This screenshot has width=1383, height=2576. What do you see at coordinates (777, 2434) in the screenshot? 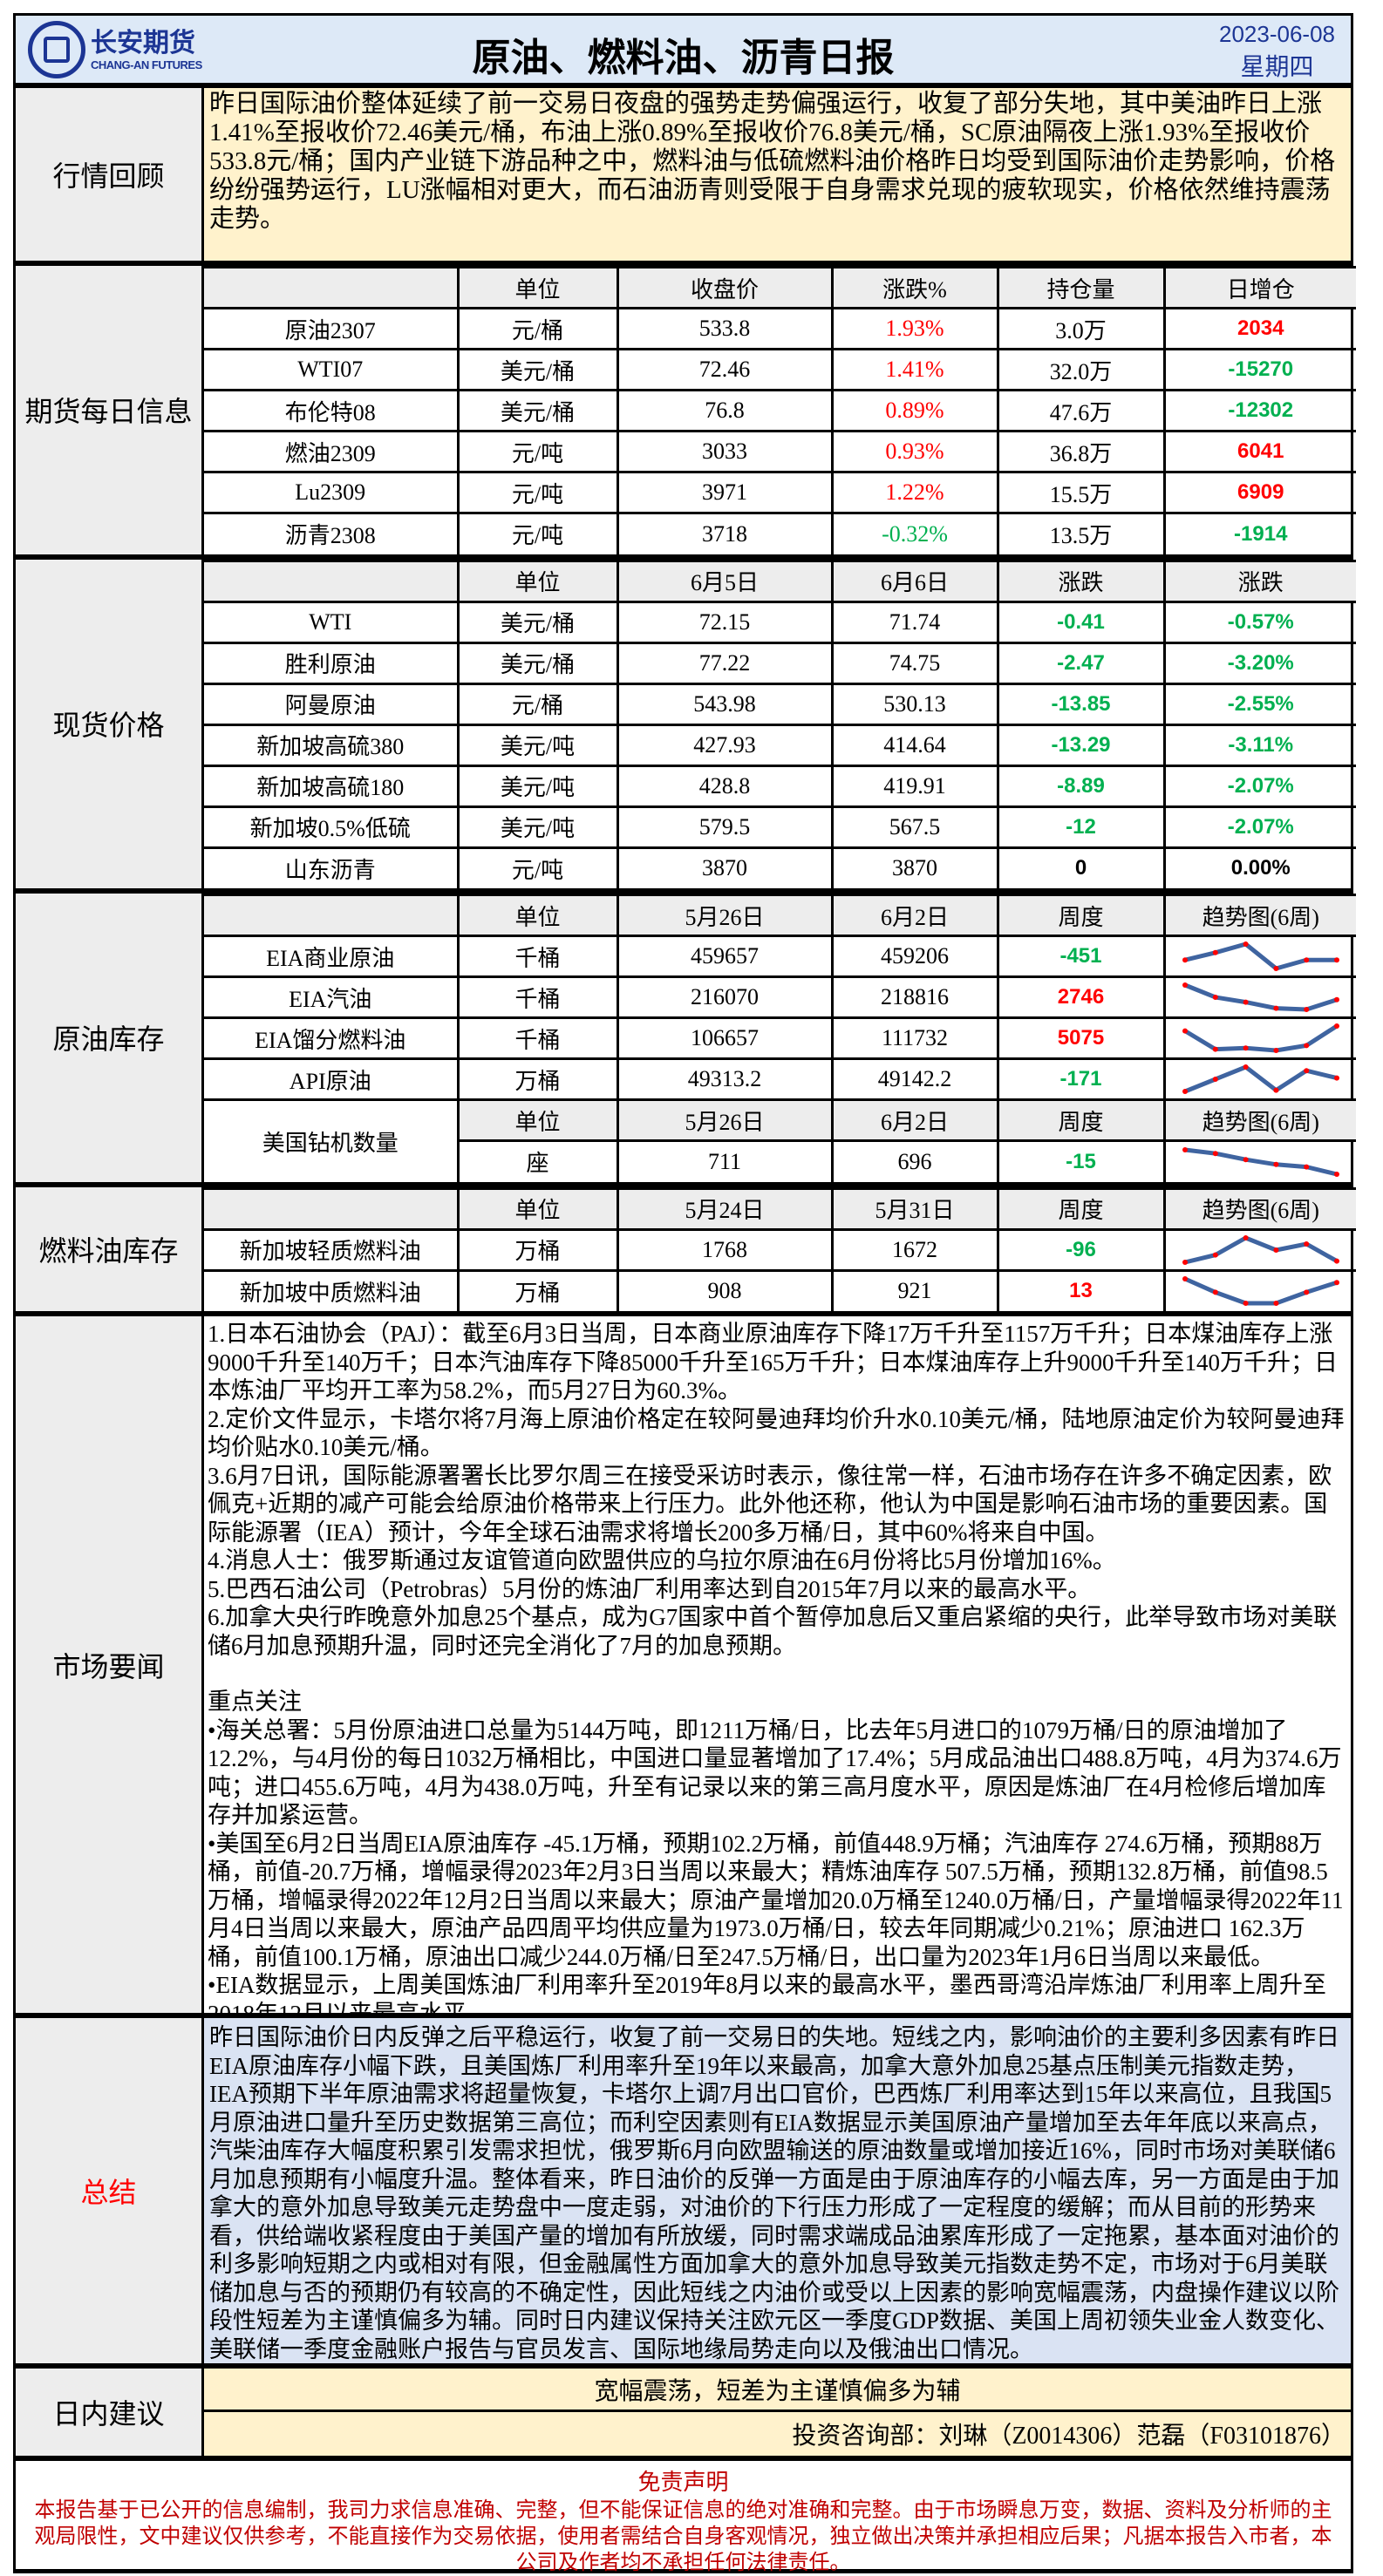
I see `advisor-contact: 投资咨询部：刘琳（Z0014306）范磊（F03101876）` at bounding box center [777, 2434].